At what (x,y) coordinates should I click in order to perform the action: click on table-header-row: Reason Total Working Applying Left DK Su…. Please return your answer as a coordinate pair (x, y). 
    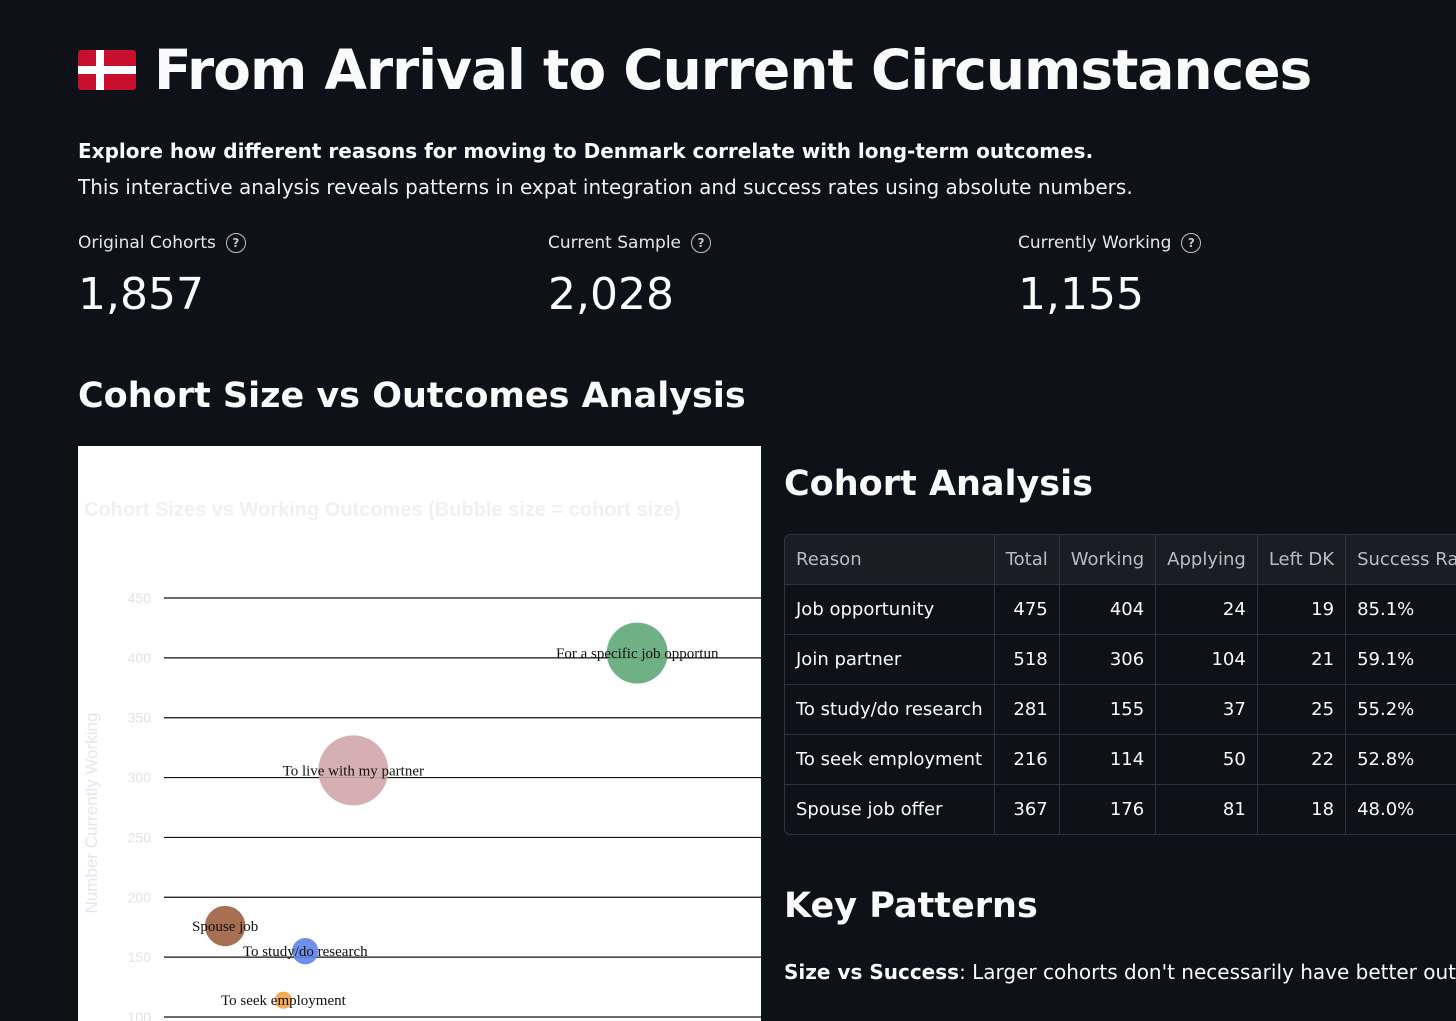
    Looking at the image, I should click on (1120, 560).